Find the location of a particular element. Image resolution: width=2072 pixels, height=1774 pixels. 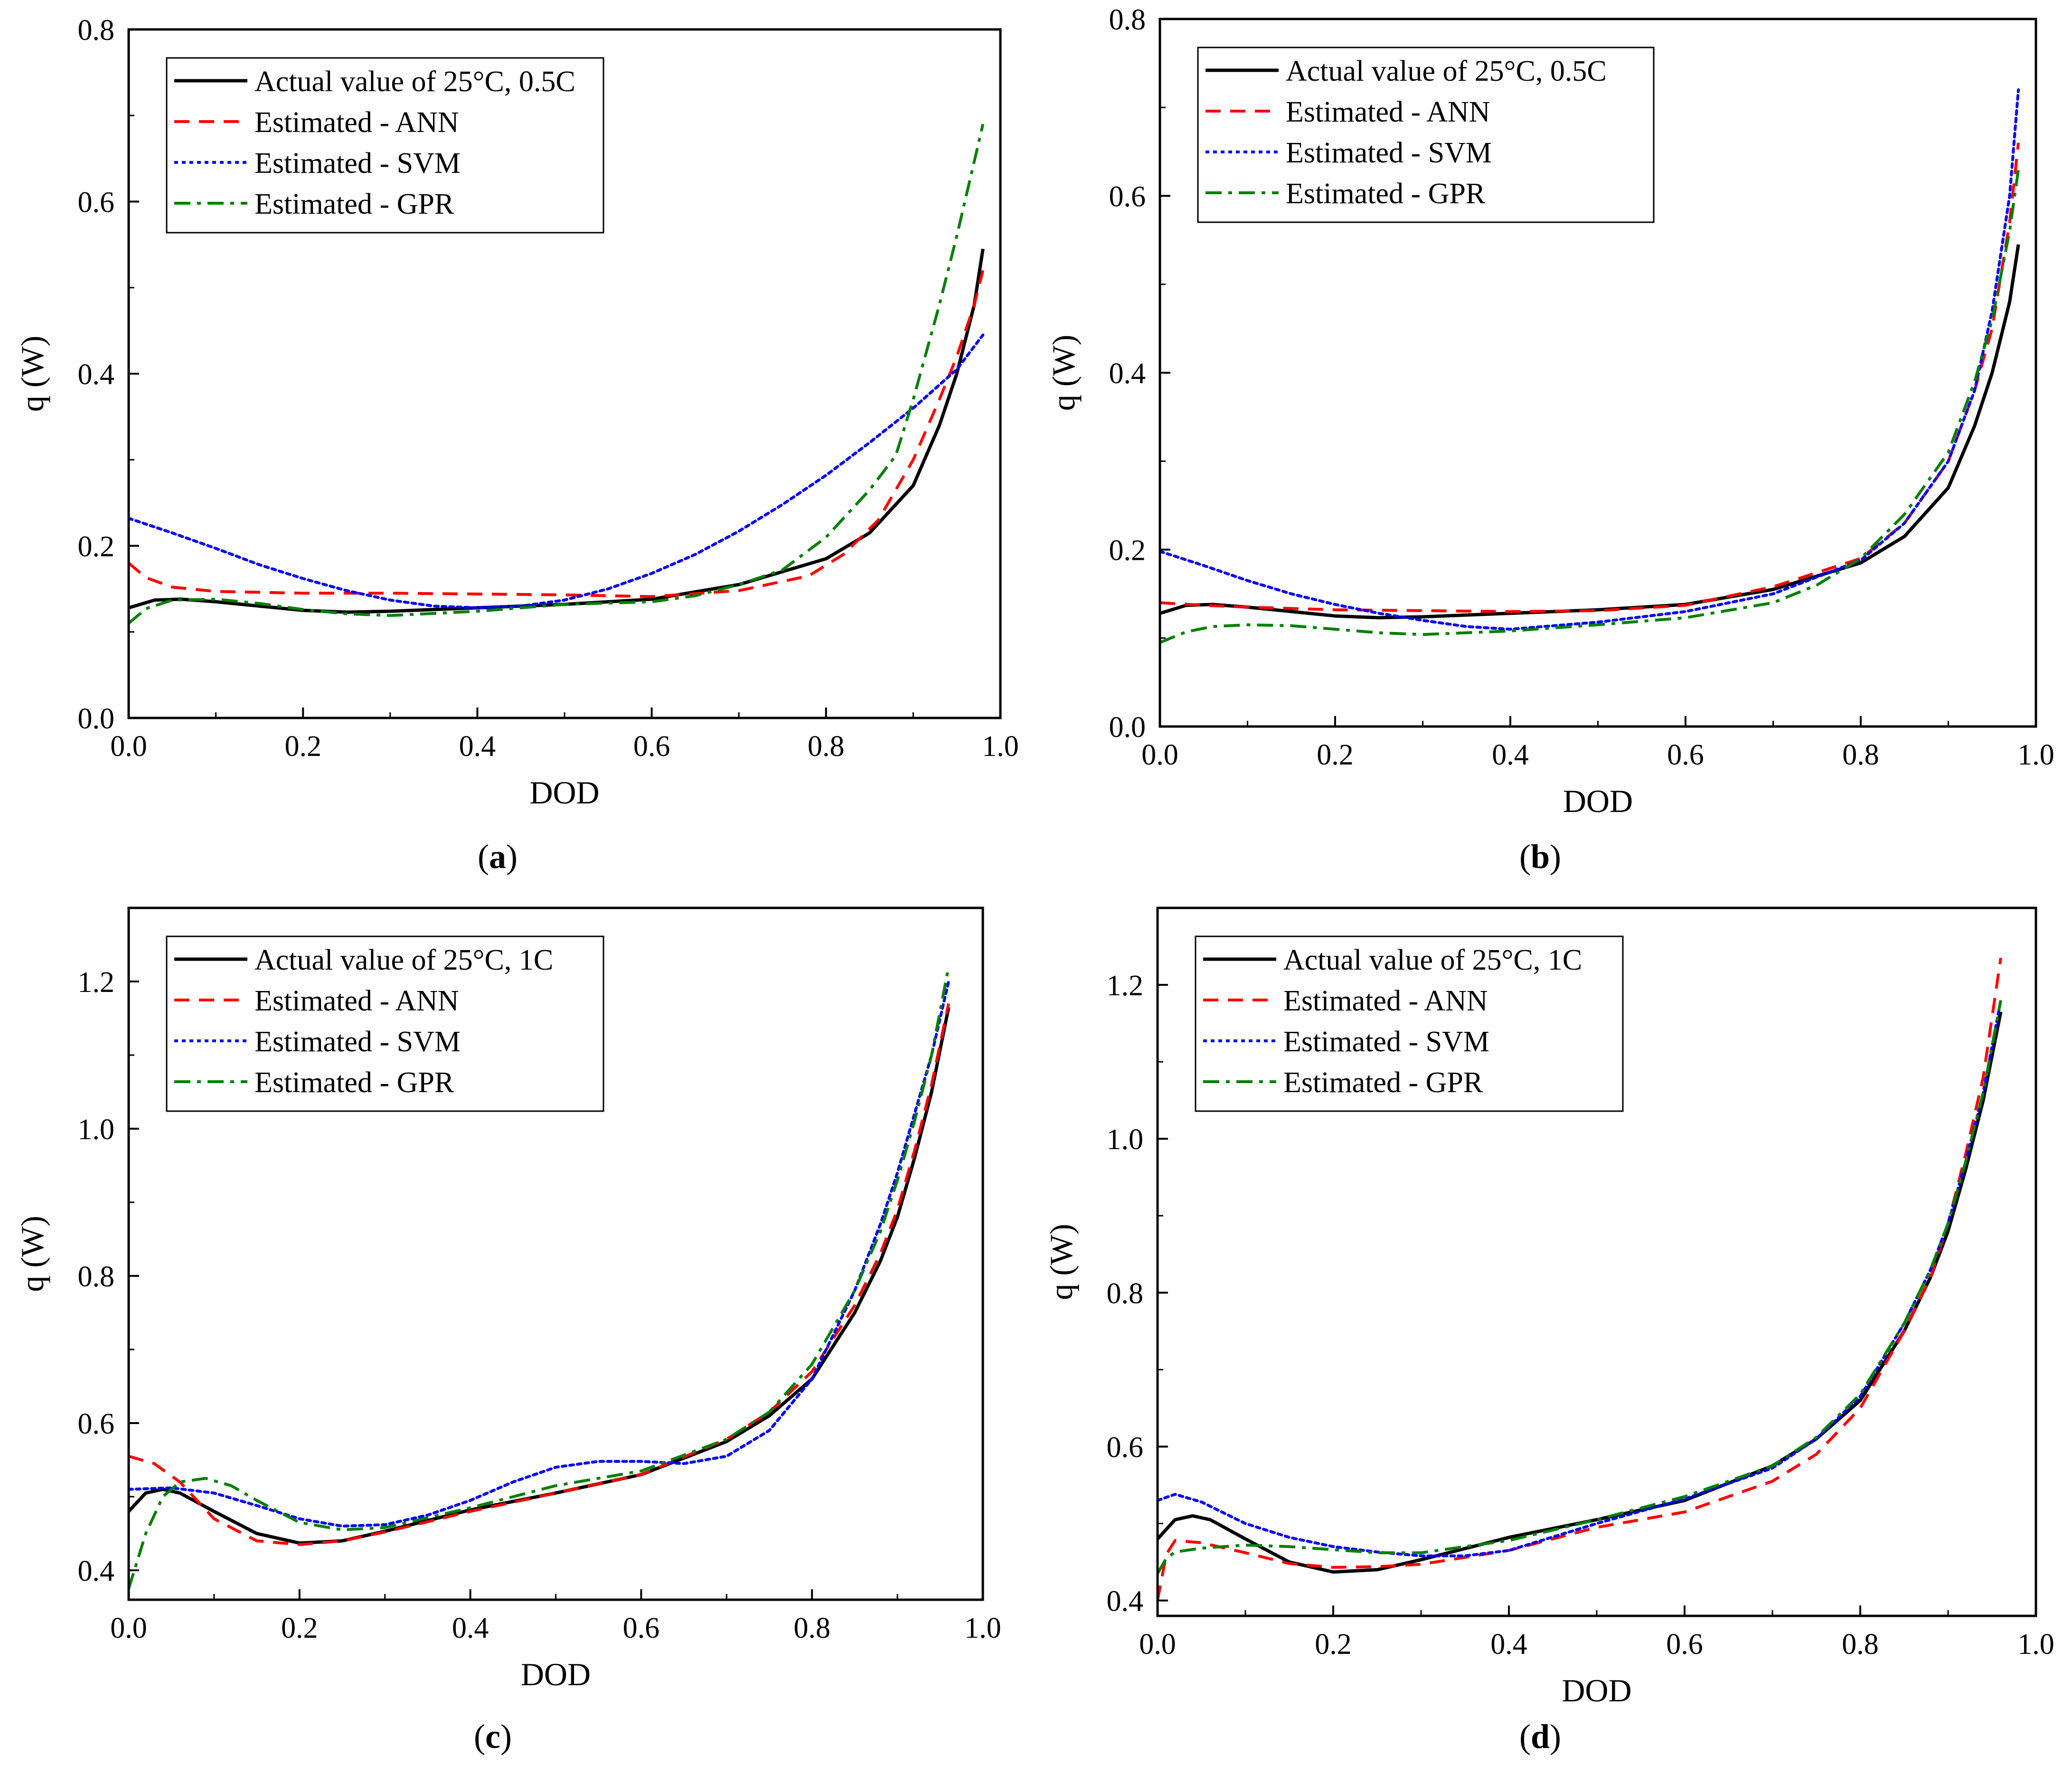

panel-caption: (c) is located at coordinates (493, 1736).